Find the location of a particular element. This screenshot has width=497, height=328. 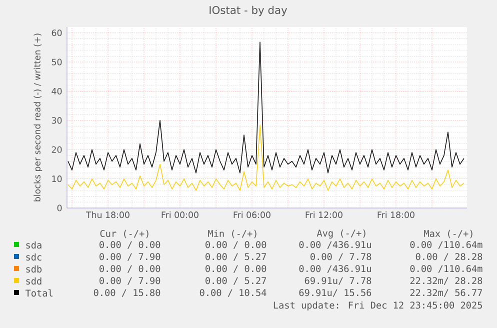

y-tick-label: 30 is located at coordinates (57, 120).